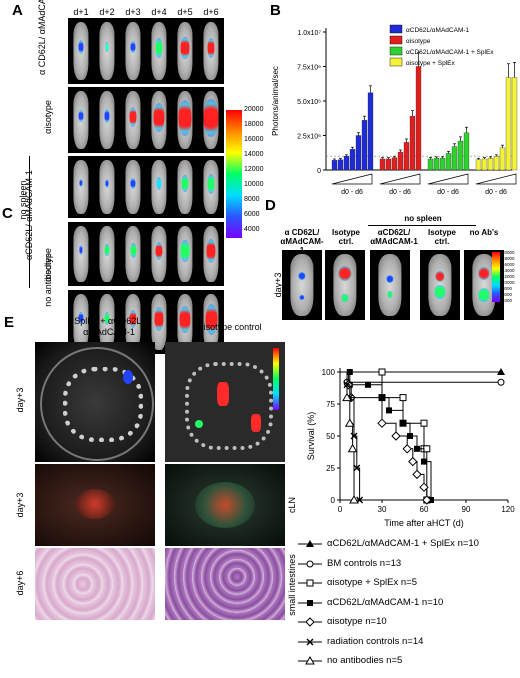 The width and height of the screenshot is (520, 678). Describe the element at coordinates (422, 225) in the screenshot. I see `panel-d-group-line` at that location.